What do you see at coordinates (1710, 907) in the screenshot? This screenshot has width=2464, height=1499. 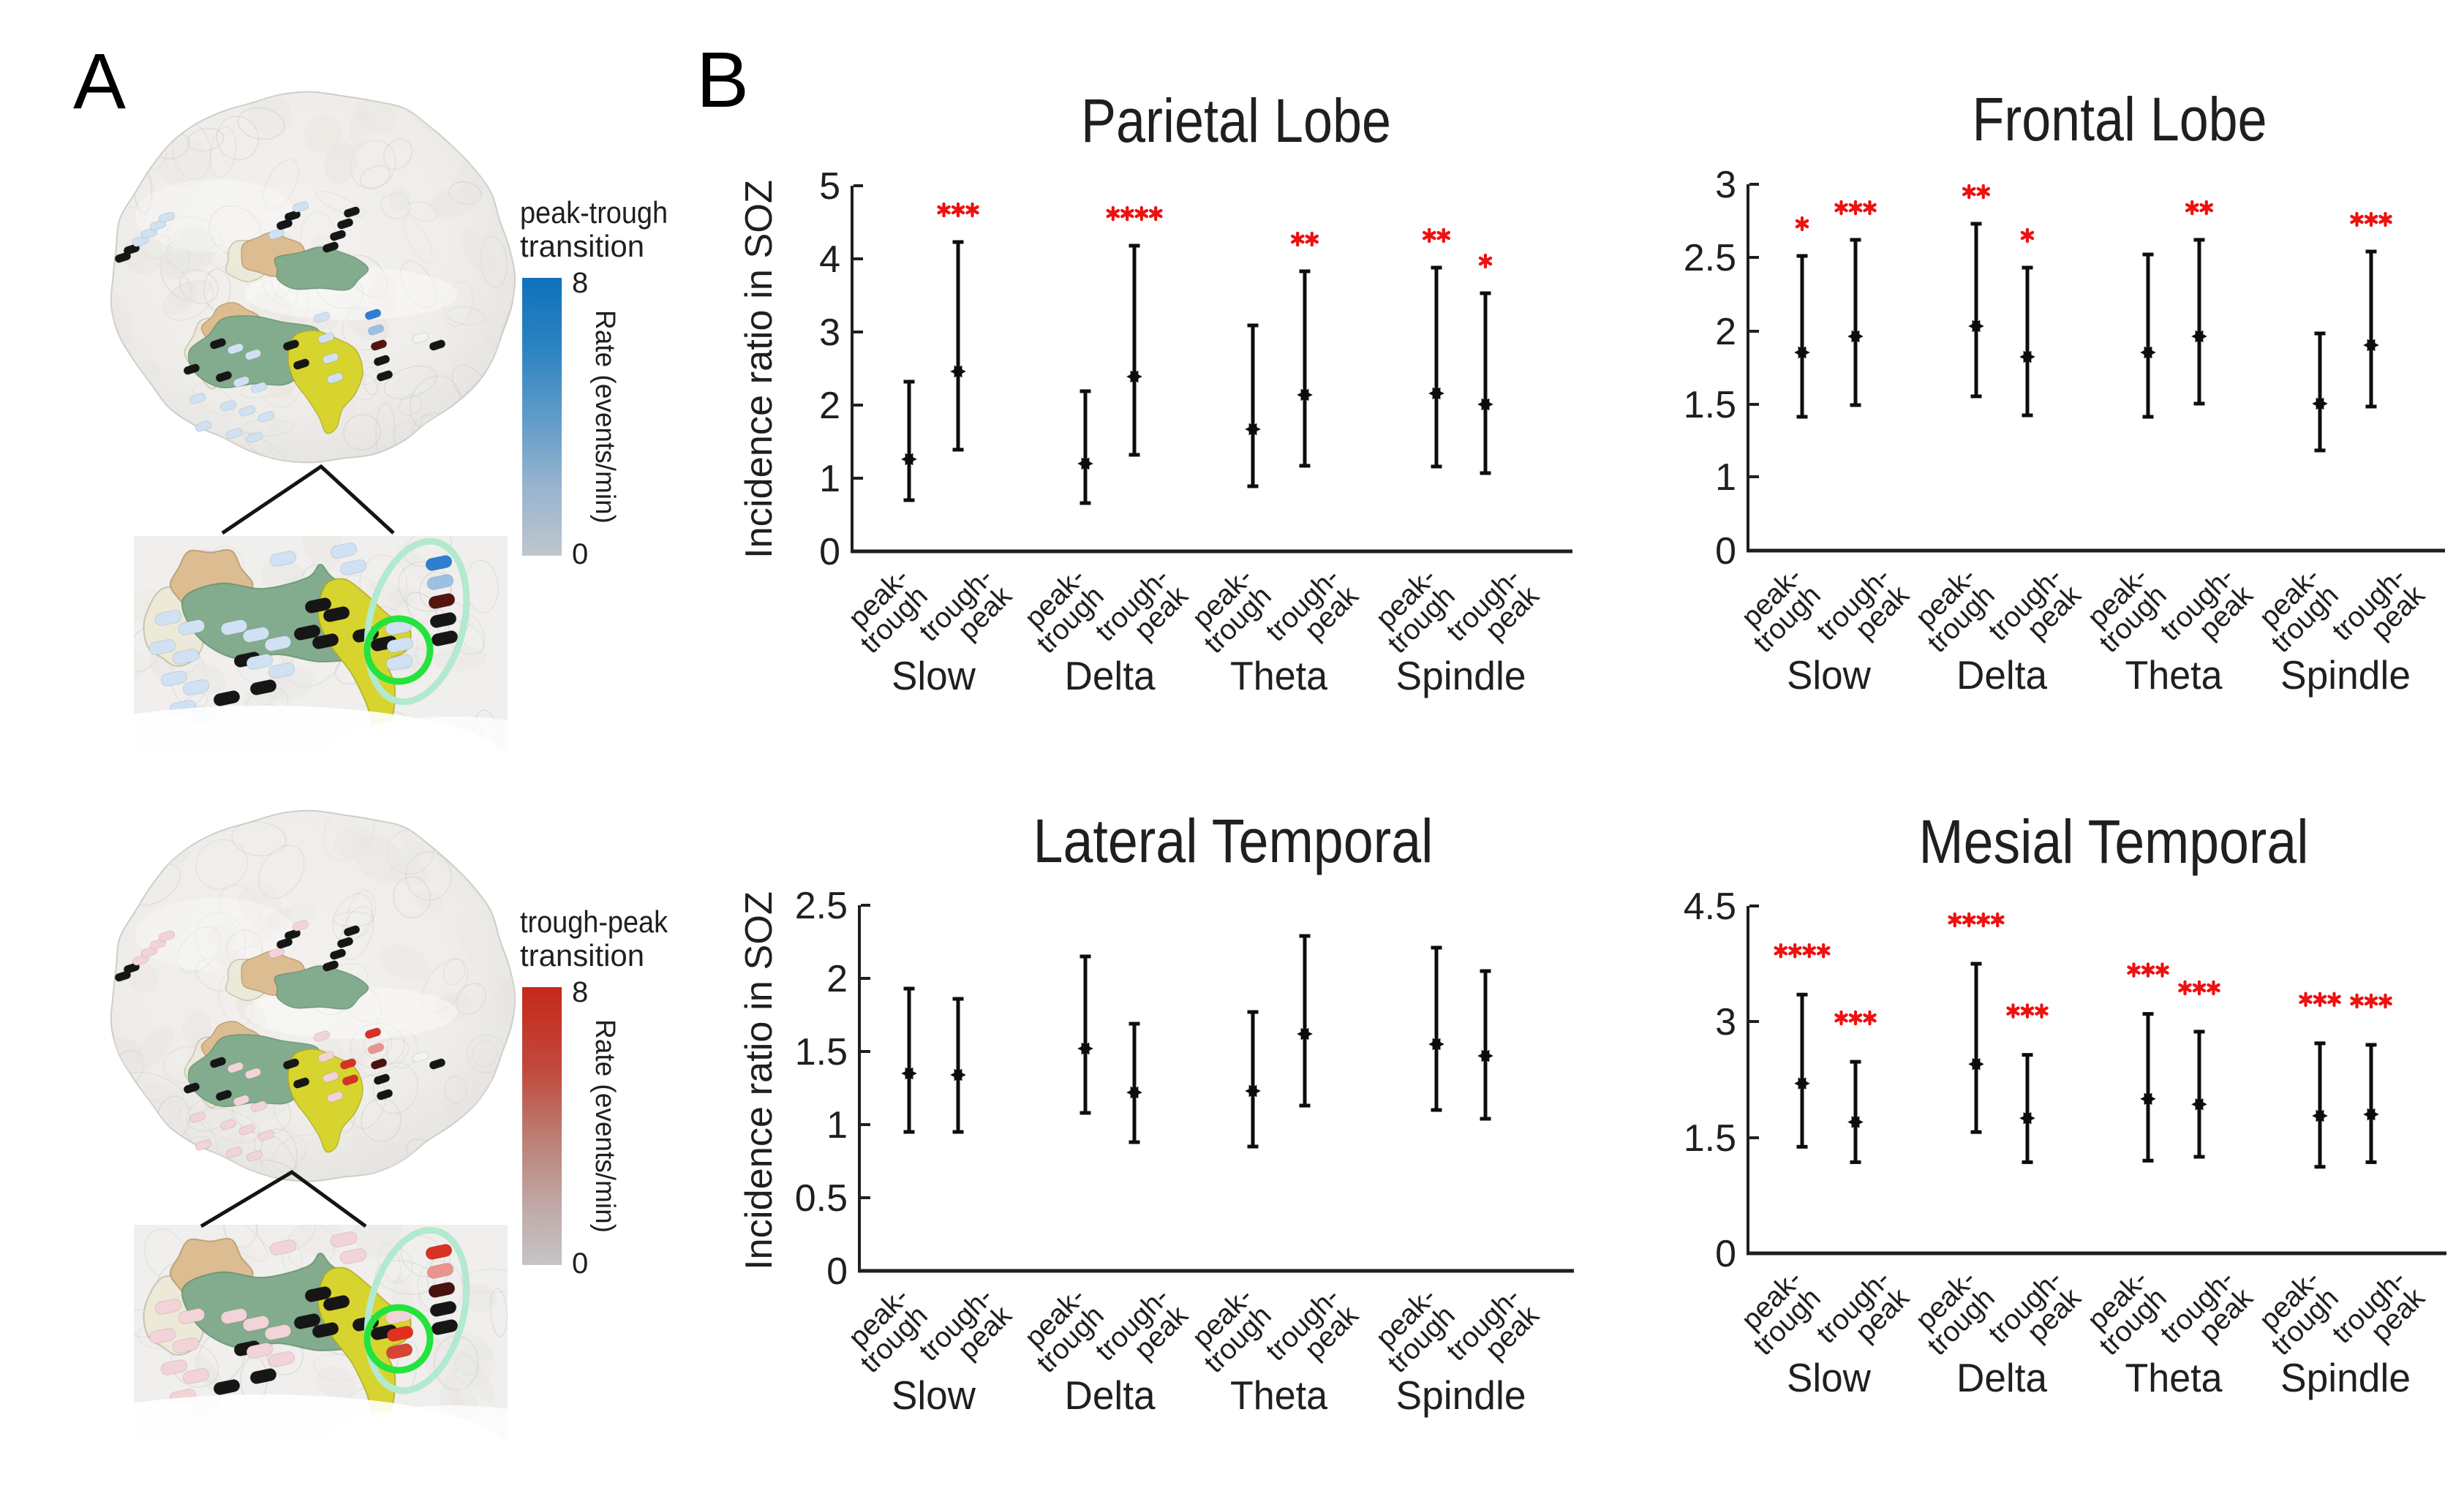 I see `svg-text: 4.5` at bounding box center [1710, 907].